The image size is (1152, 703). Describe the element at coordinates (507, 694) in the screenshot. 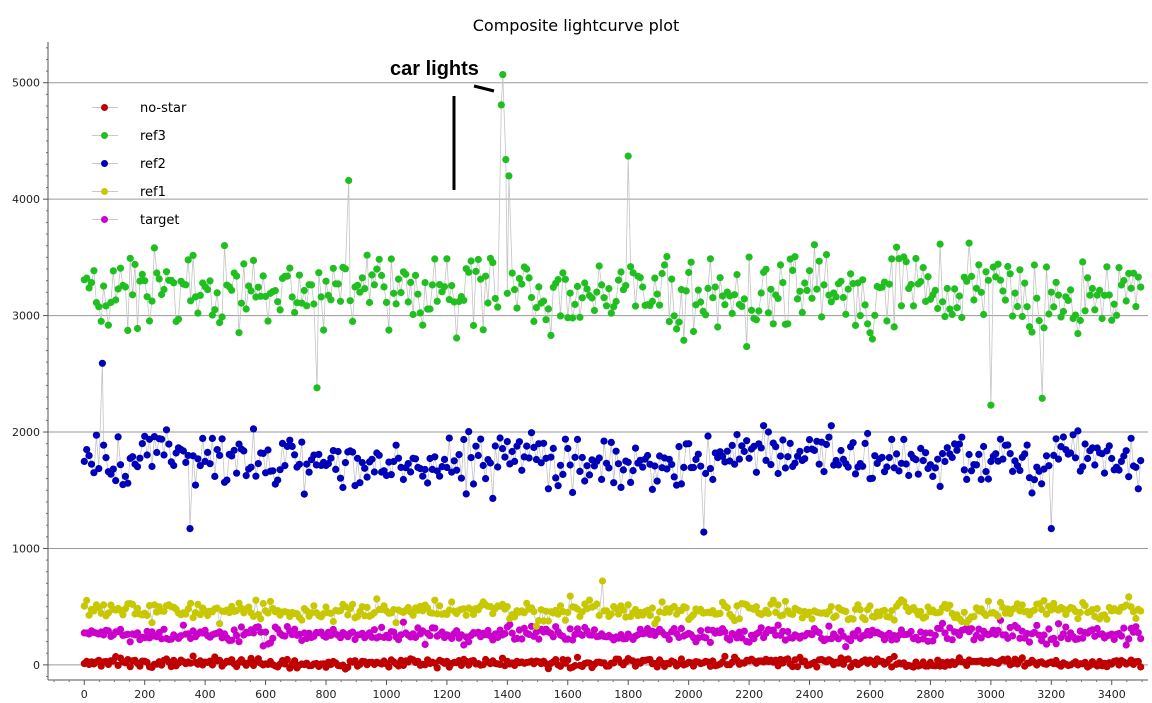

I see `x-tick-label: 1400` at that location.